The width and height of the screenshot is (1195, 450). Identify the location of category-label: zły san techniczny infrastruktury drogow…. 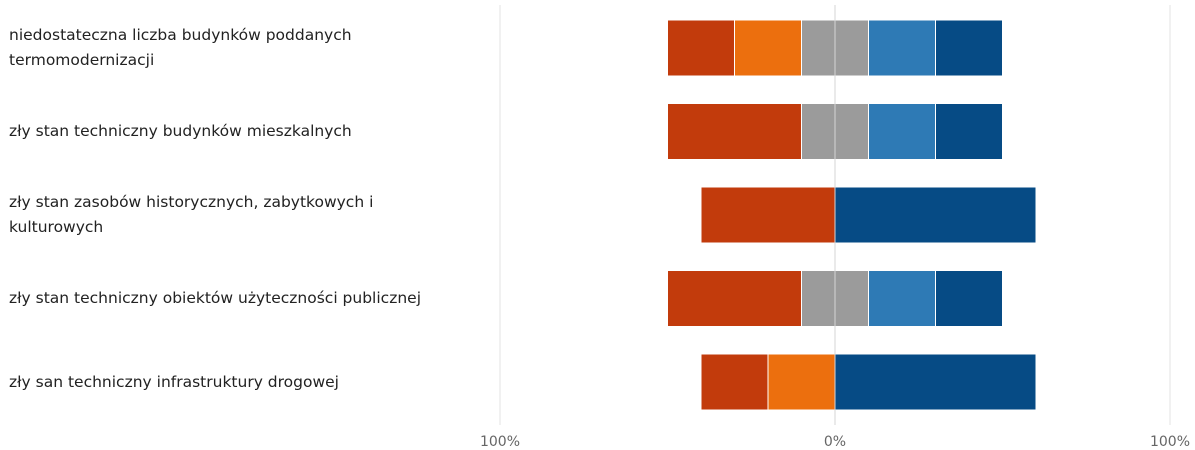
(174, 381).